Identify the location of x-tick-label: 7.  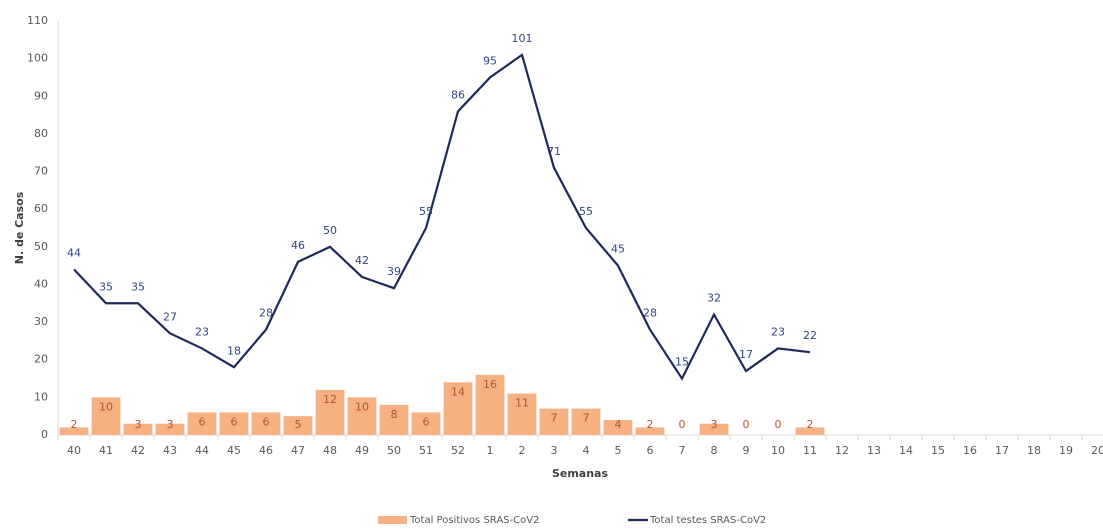
(682, 450).